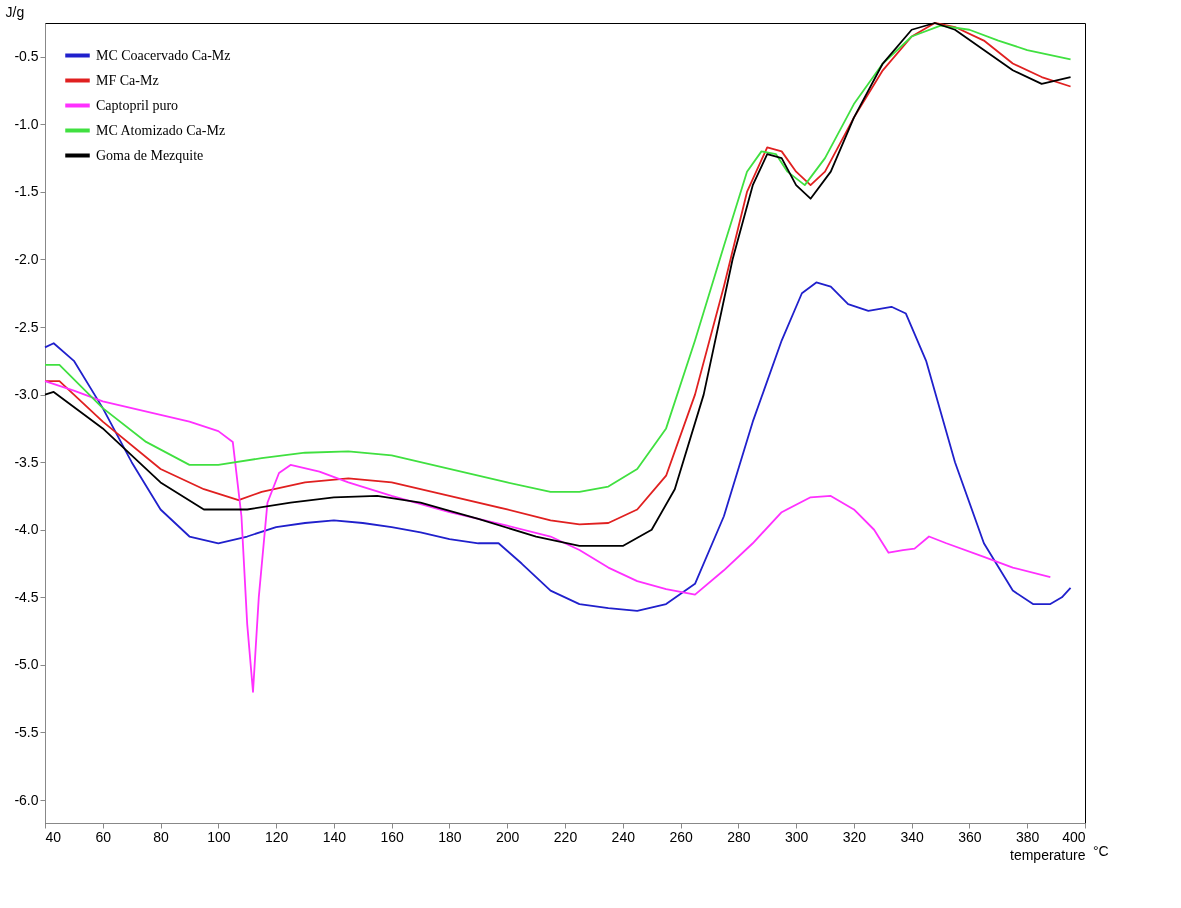  I want to click on y-tick-label: -3.5, so click(26, 461).